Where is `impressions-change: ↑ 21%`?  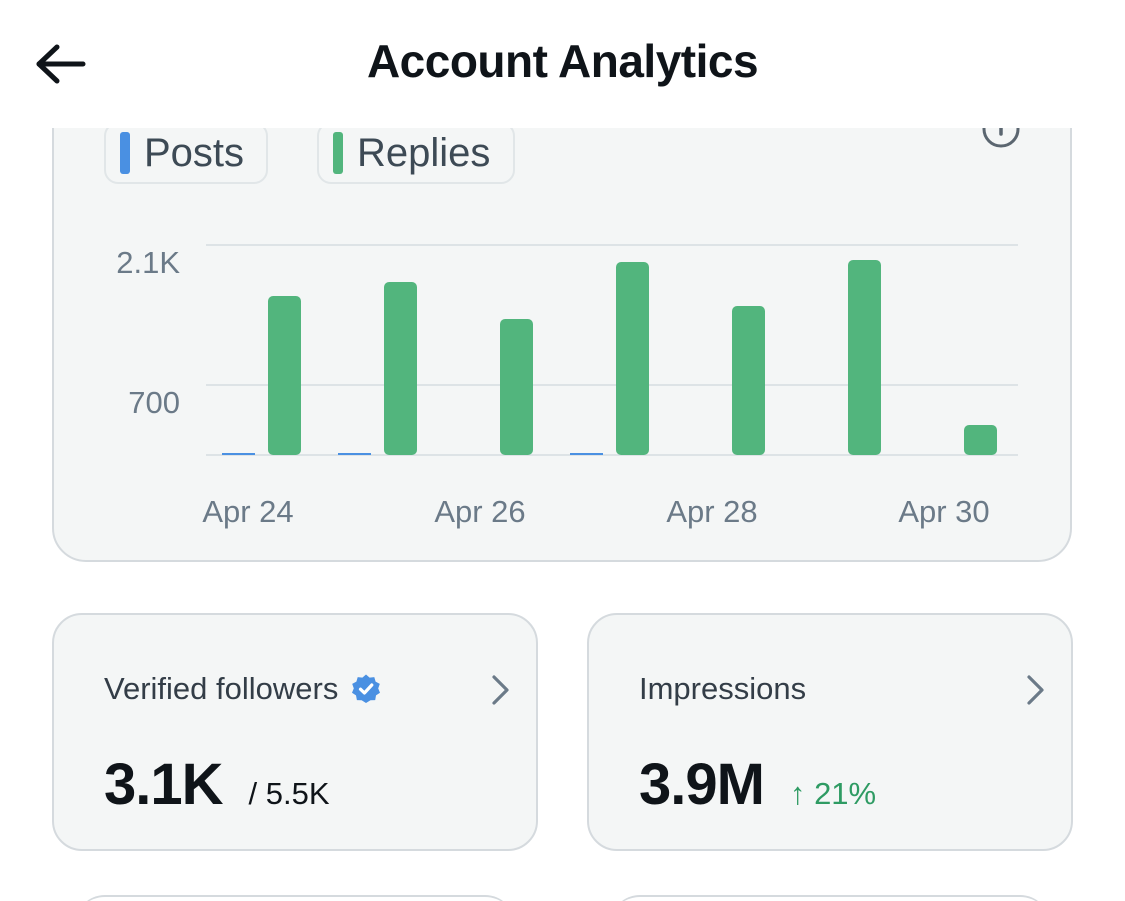 impressions-change: ↑ 21% is located at coordinates (833, 793).